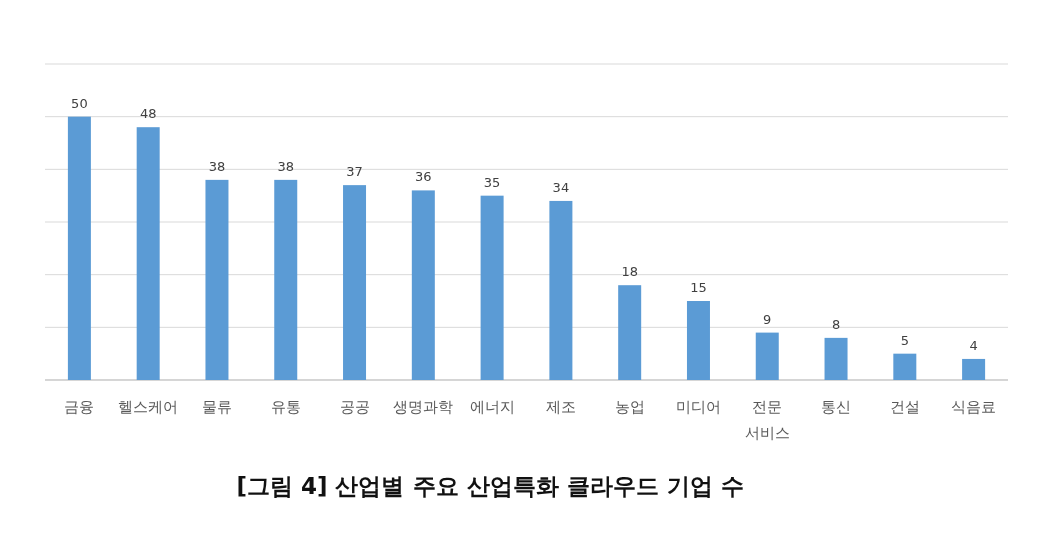  Describe the element at coordinates (836, 324) in the screenshot. I see `data-label: 8` at that location.